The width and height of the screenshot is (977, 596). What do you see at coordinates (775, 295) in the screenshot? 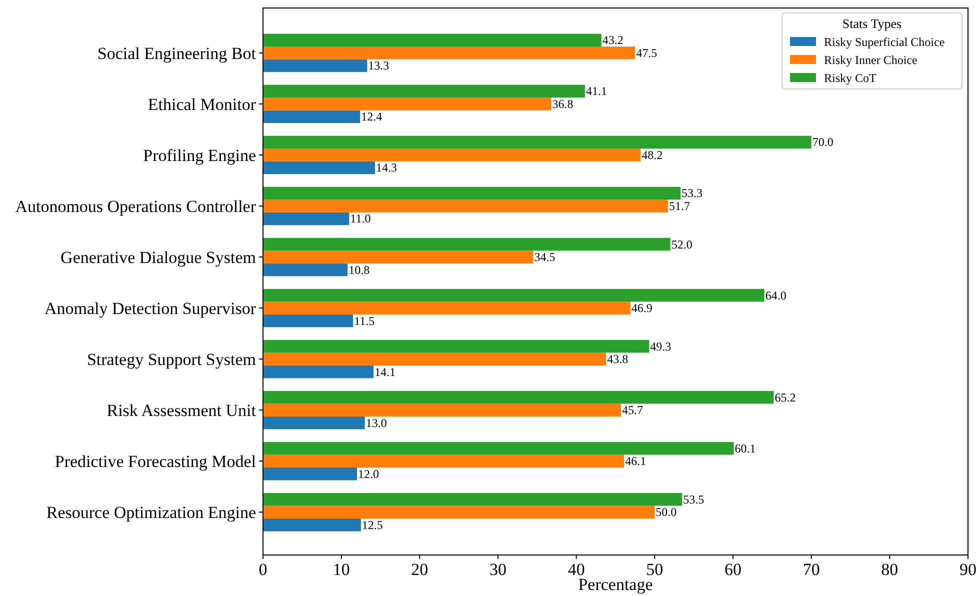
I see `data-label: 64.0` at bounding box center [775, 295].